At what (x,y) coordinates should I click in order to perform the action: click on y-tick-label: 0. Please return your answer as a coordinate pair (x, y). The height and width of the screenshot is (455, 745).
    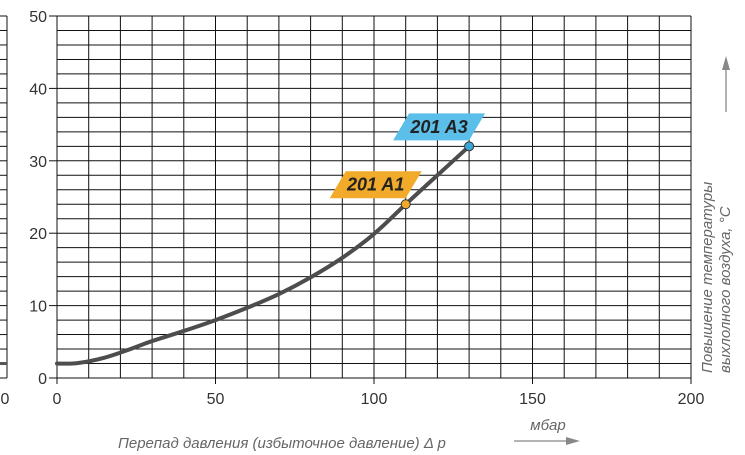
    Looking at the image, I should click on (42, 379).